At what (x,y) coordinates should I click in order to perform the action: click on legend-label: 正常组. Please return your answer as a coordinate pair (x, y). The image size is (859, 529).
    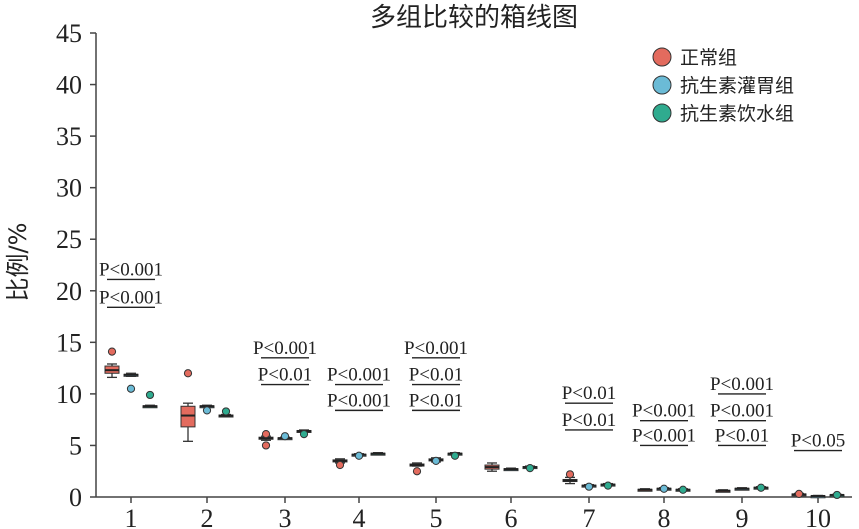
    Looking at the image, I should click on (708, 58).